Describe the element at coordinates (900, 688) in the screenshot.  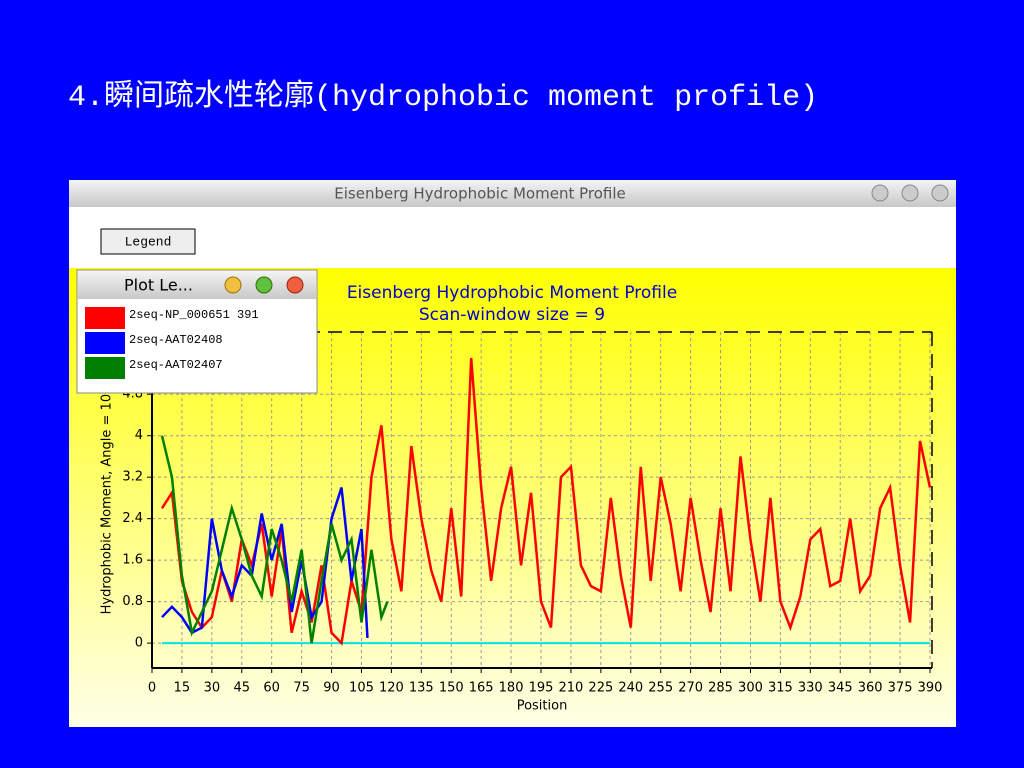
I see `x-tick-label: 375` at that location.